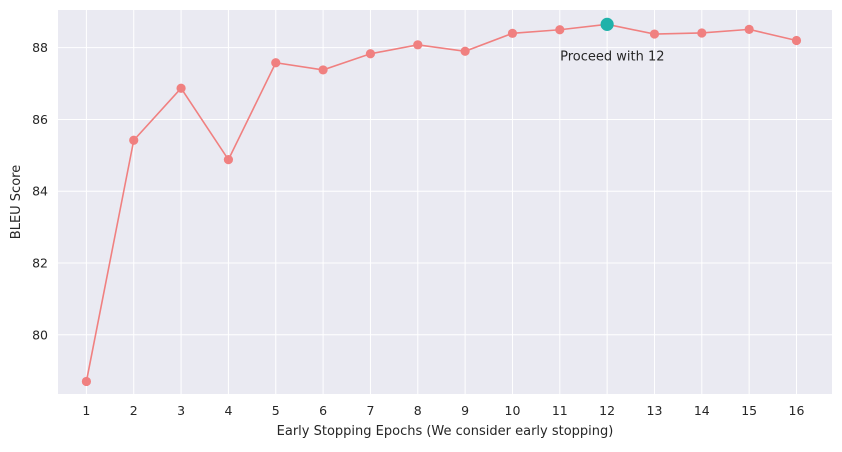  What do you see at coordinates (276, 410) in the screenshot?
I see `x-tick-label: 5` at bounding box center [276, 410].